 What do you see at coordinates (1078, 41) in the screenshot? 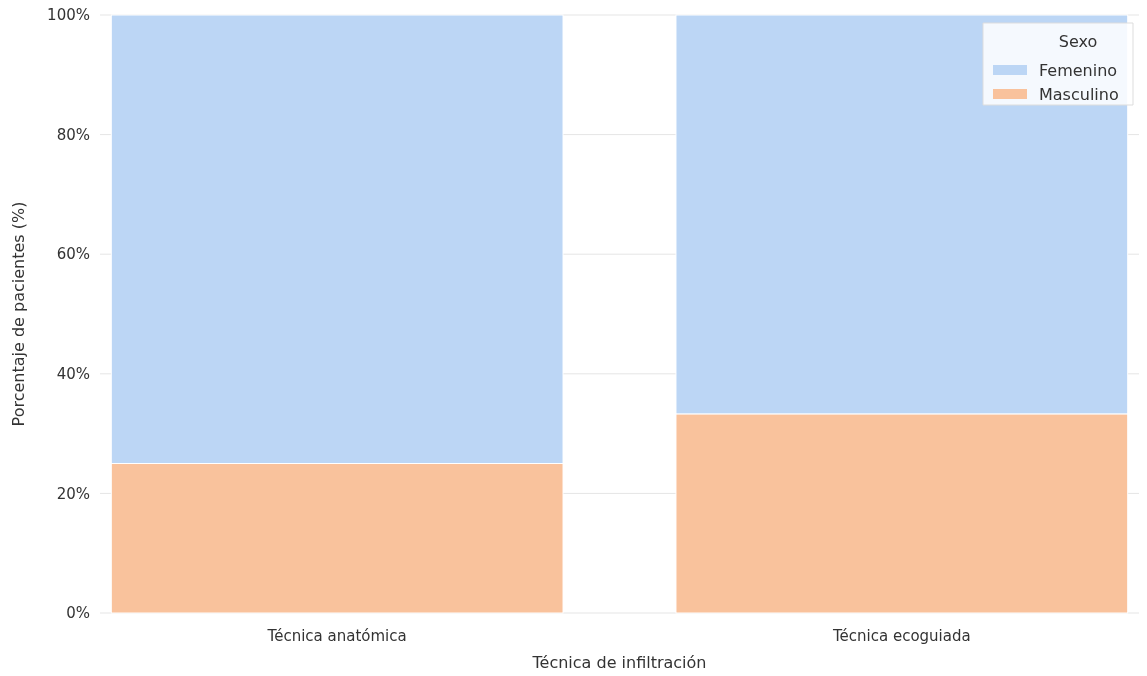
I see `legend-title: Sexo` at bounding box center [1078, 41].